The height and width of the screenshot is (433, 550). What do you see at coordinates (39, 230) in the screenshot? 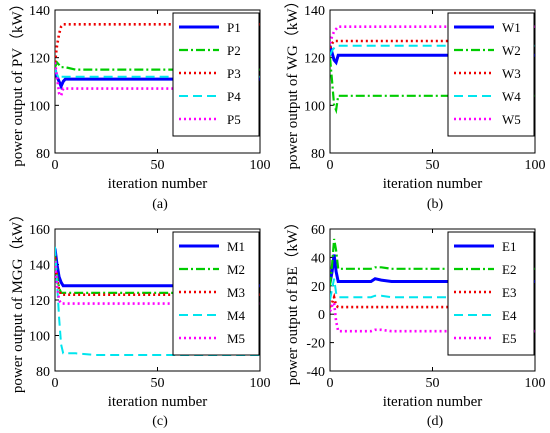
I see `y-tick-label: 160` at bounding box center [39, 230].